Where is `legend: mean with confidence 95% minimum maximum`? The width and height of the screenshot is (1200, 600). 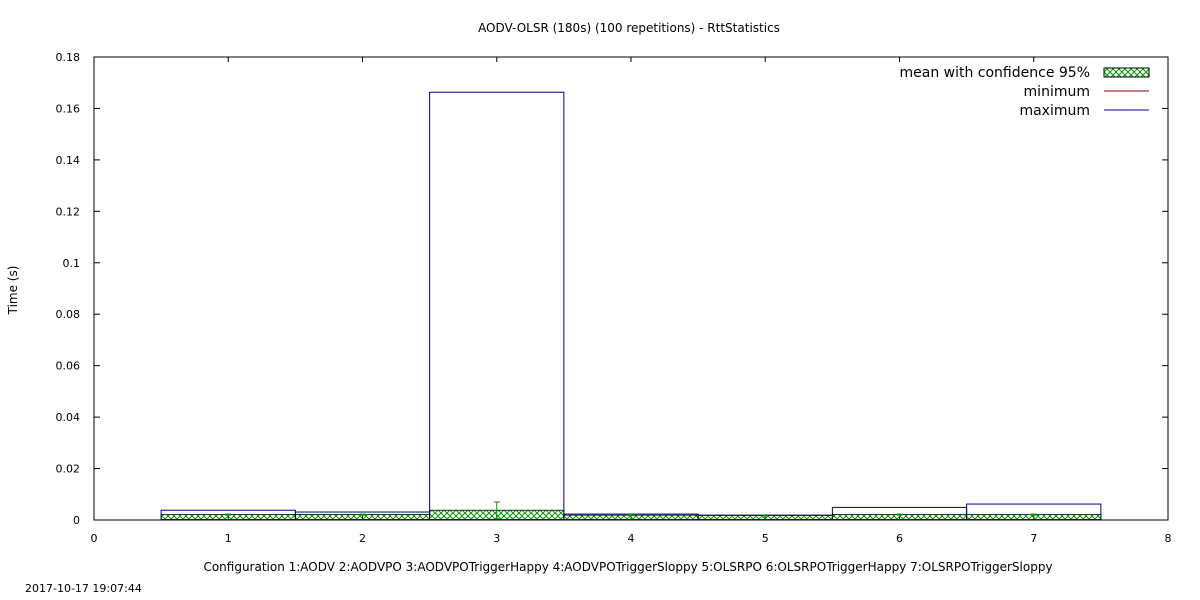 legend: mean with confidence 95% minimum maximum is located at coordinates (1024, 92).